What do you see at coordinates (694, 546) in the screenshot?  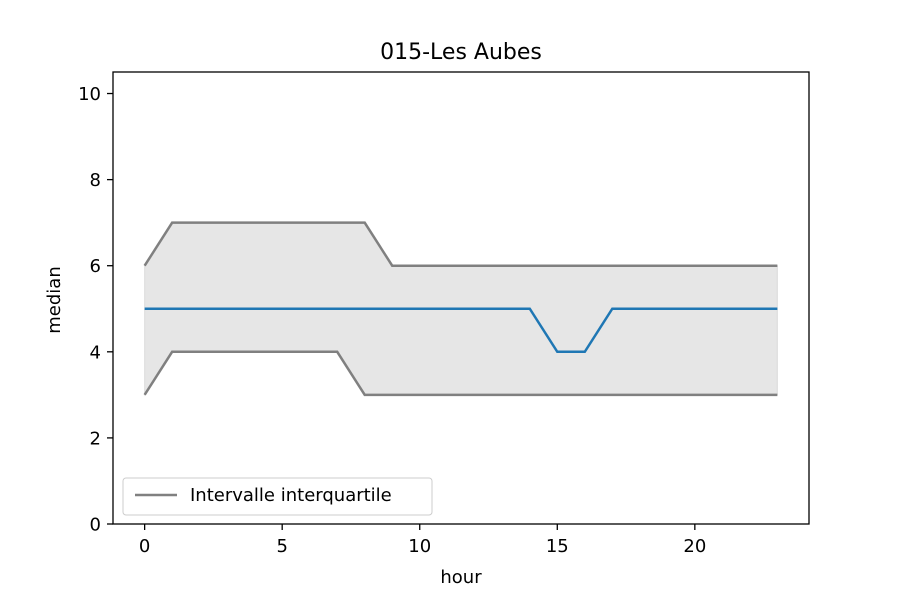 I see `x-tick-label: 20` at bounding box center [694, 546].